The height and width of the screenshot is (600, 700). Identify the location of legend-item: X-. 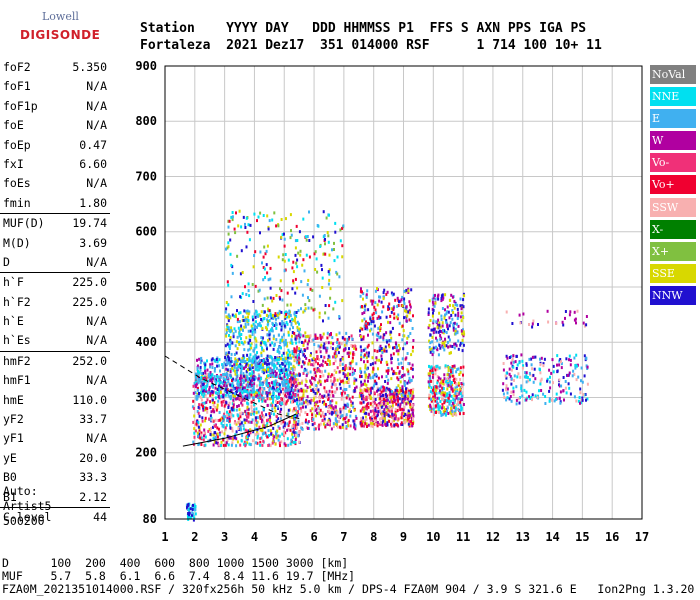
(673, 229).